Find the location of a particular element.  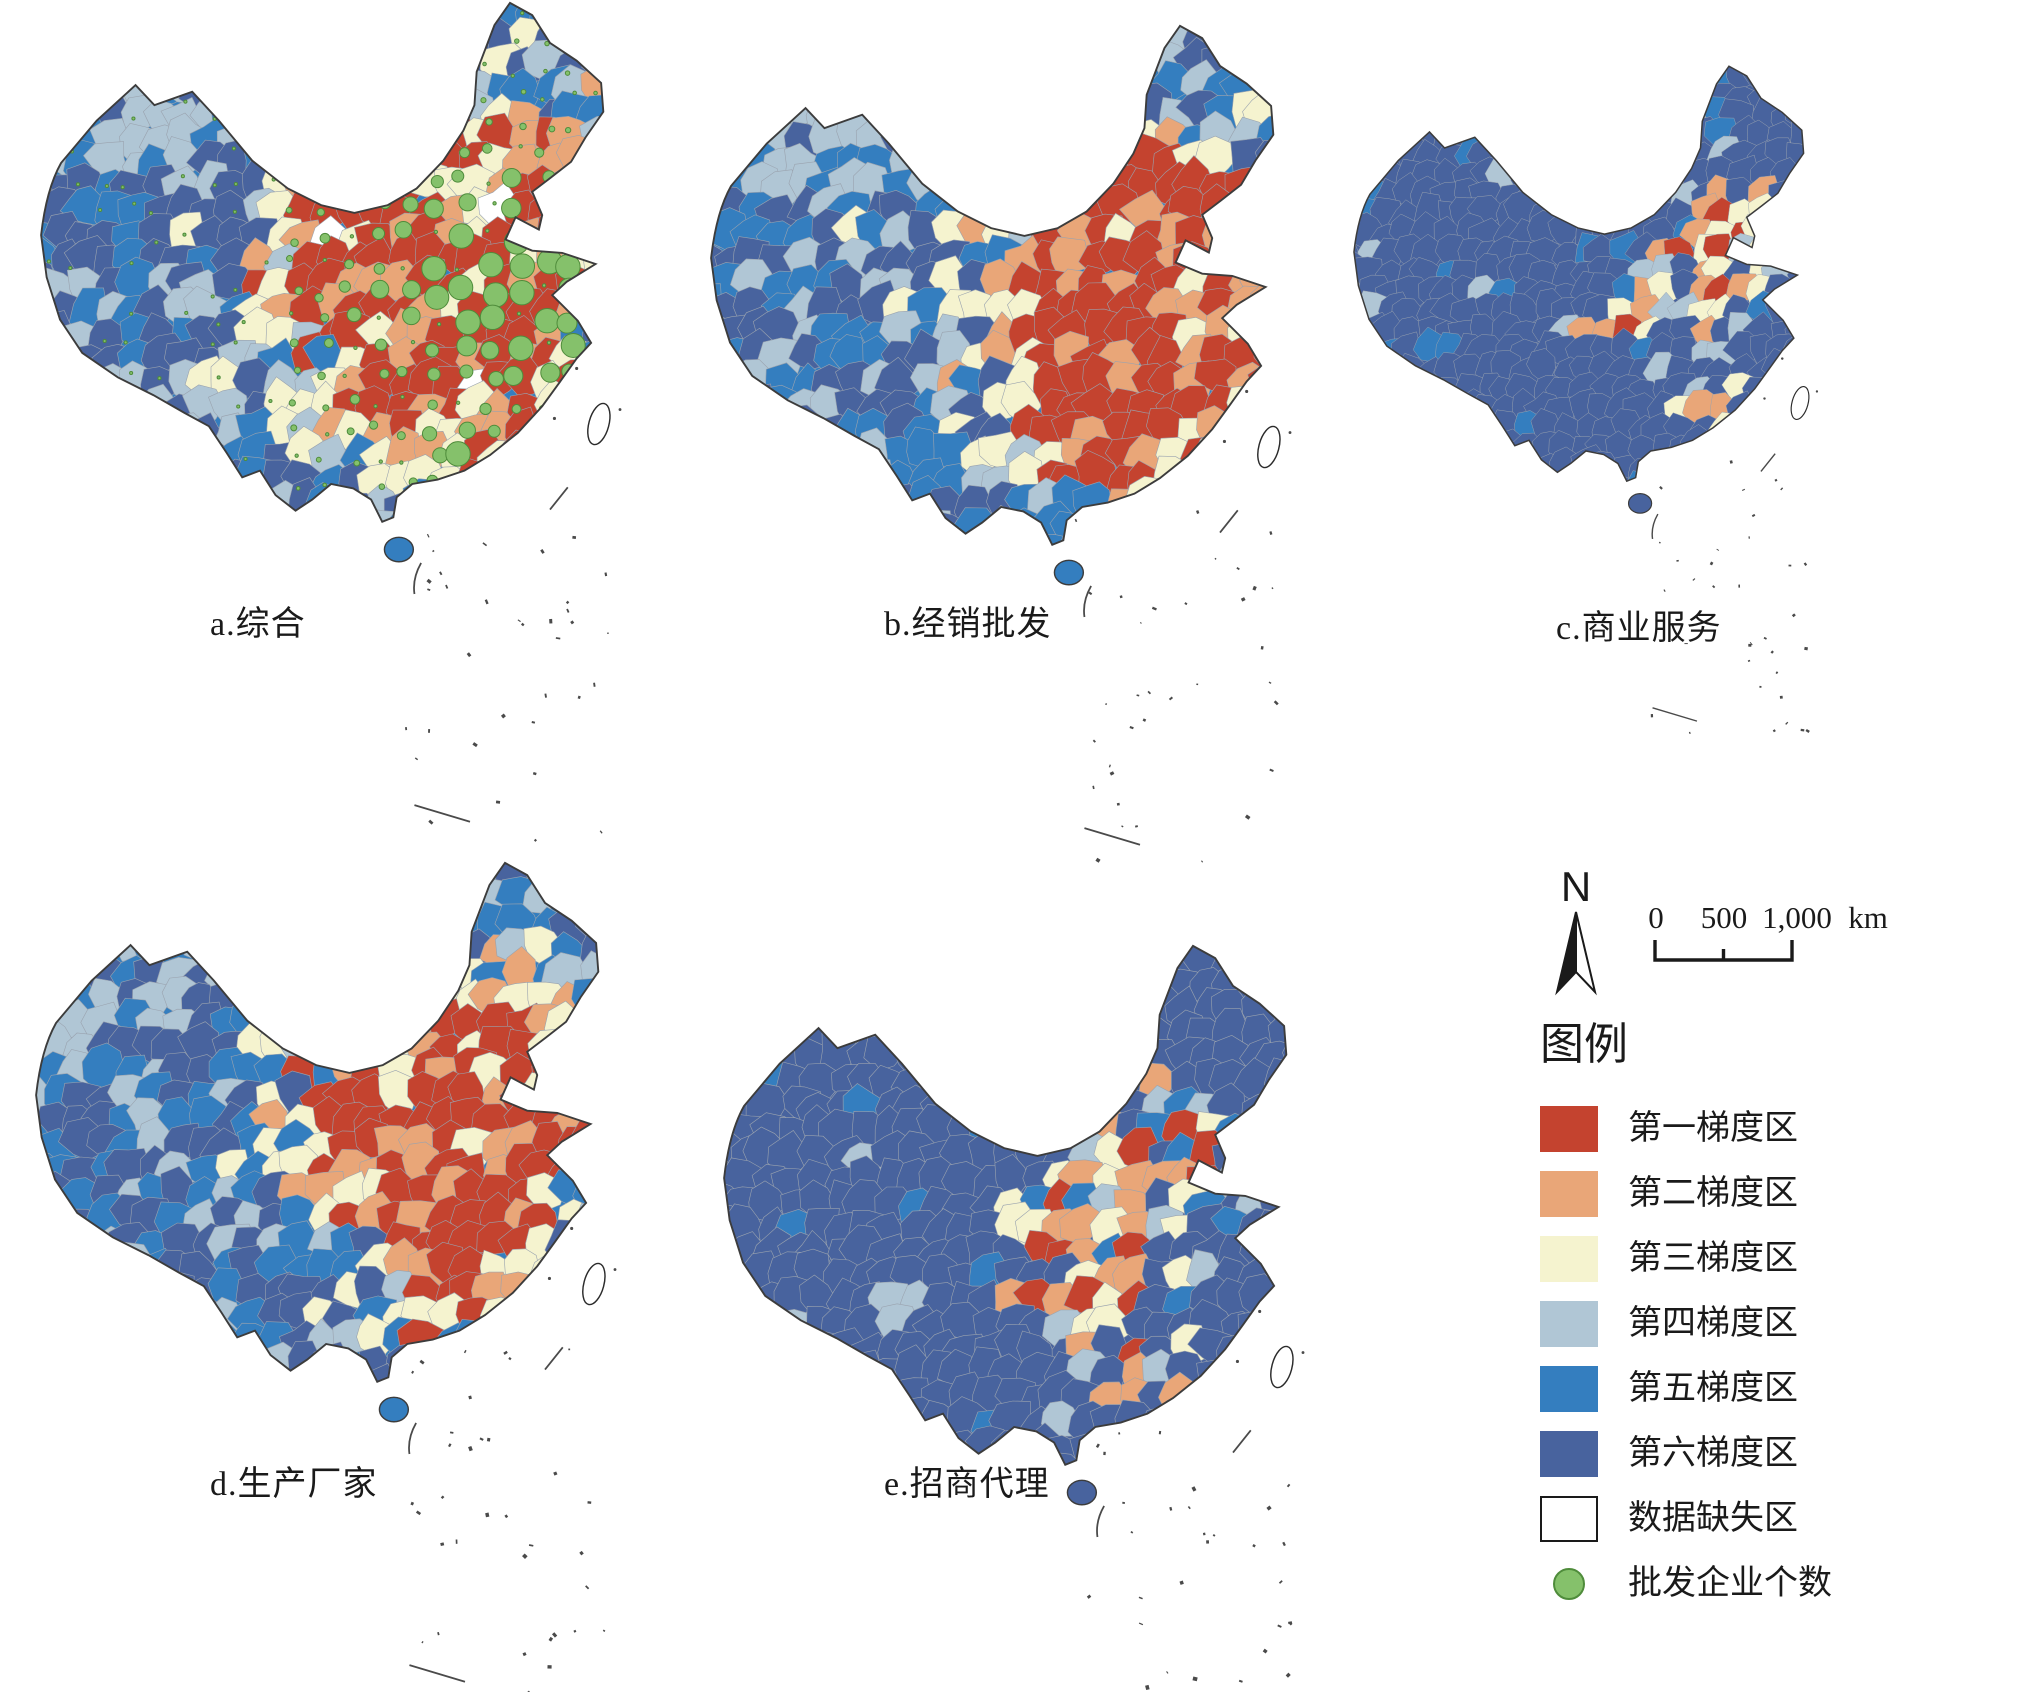

map-panel-agency is located at coordinates (1013, 1310).